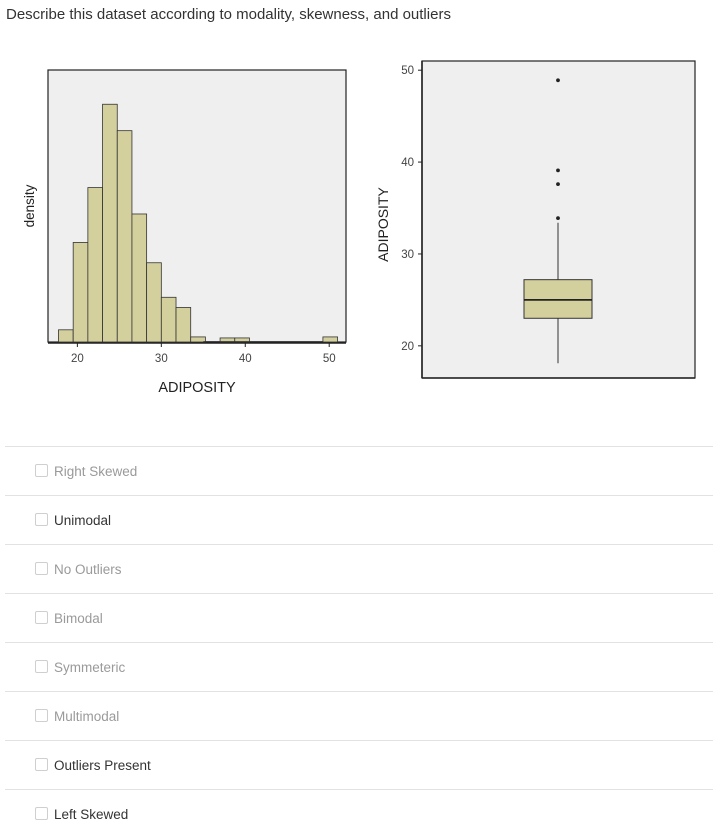  I want to click on x-axis-label: ADIPOSITY, so click(197, 388).